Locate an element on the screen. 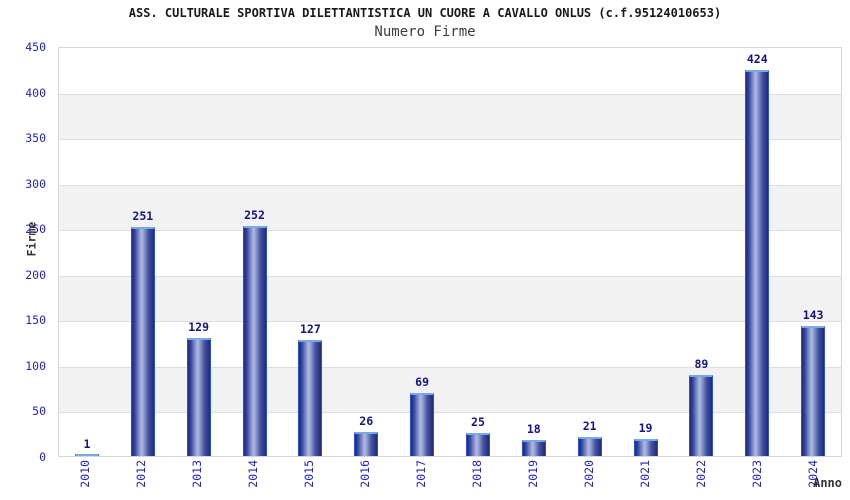 This screenshot has width=850, height=500. bar-value-label: 129 is located at coordinates (199, 327).